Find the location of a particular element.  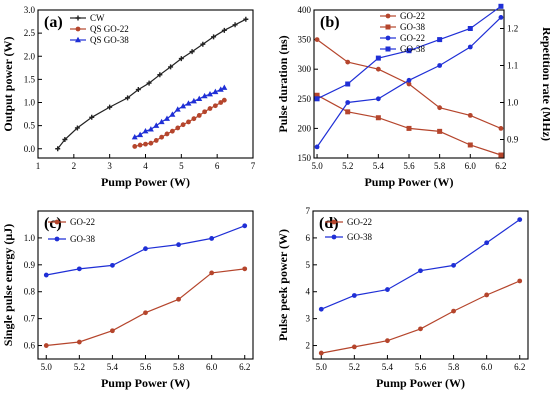

y-axis-label: Output power (W) is located at coordinates (8, 83).